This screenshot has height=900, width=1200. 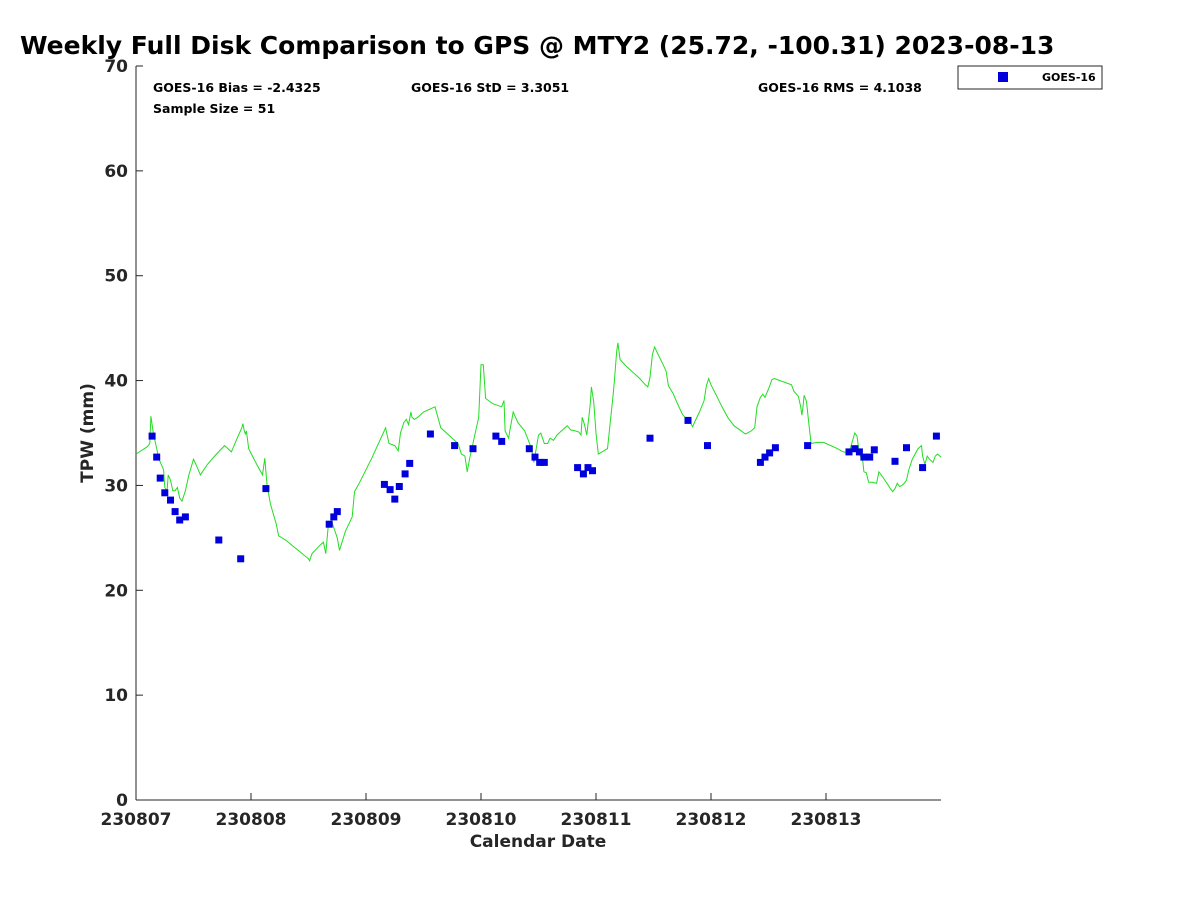 I want to click on y-tick-label: 10, so click(x=116, y=696).